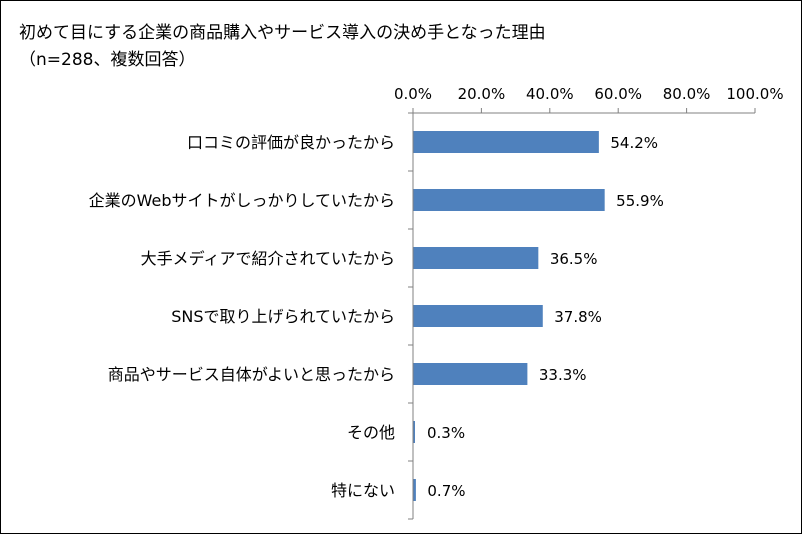 The height and width of the screenshot is (534, 802). Describe the element at coordinates (482, 94) in the screenshot. I see `x-tick-label: 20.0%` at that location.